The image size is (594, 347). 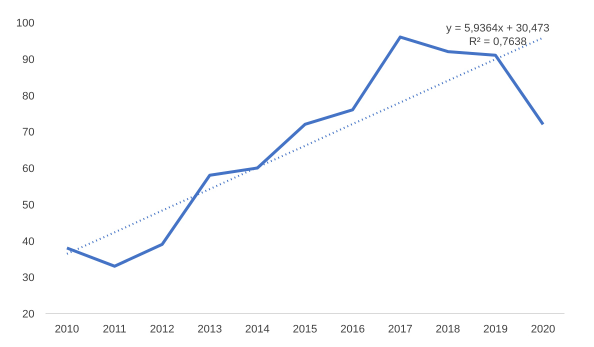 I want to click on x-tick-label: 2017, so click(x=400, y=330).